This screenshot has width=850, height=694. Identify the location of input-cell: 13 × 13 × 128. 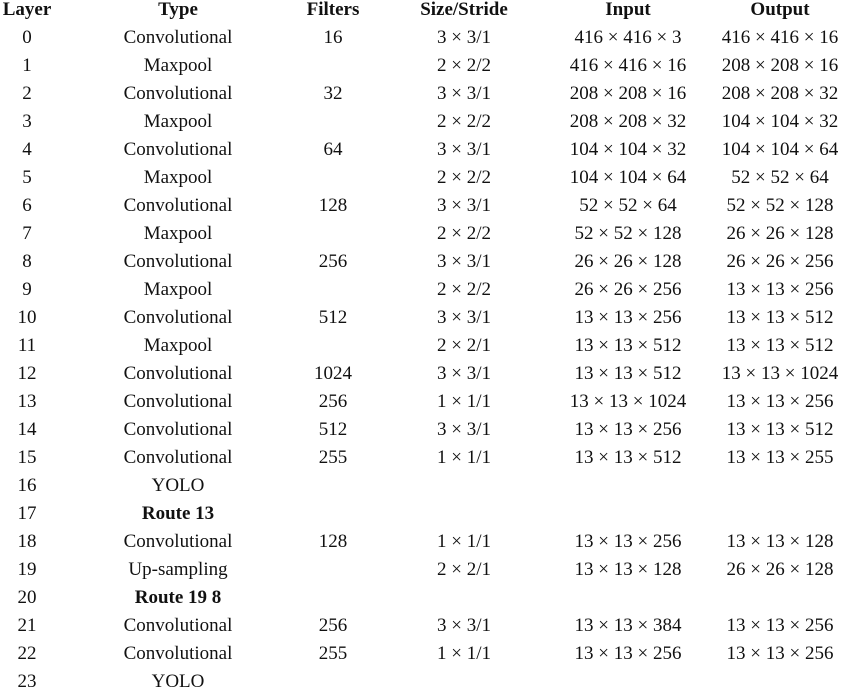
(628, 569).